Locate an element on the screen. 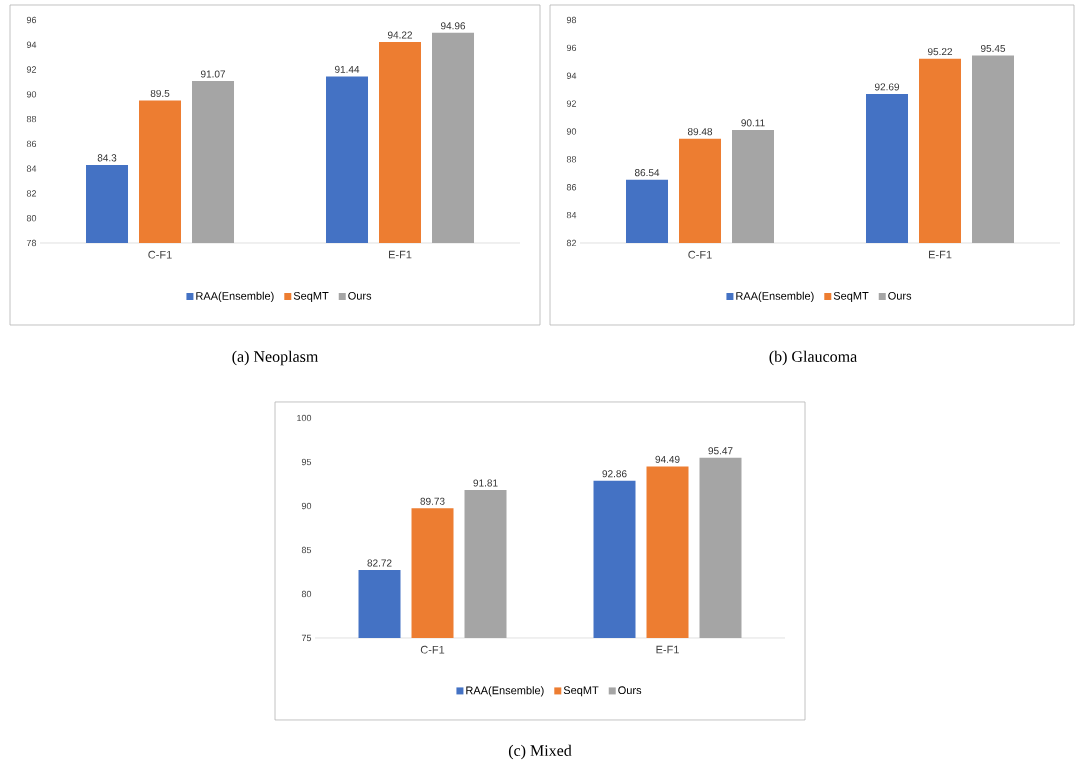 This screenshot has width=1075, height=767. data-label: 91.44 is located at coordinates (347, 69).